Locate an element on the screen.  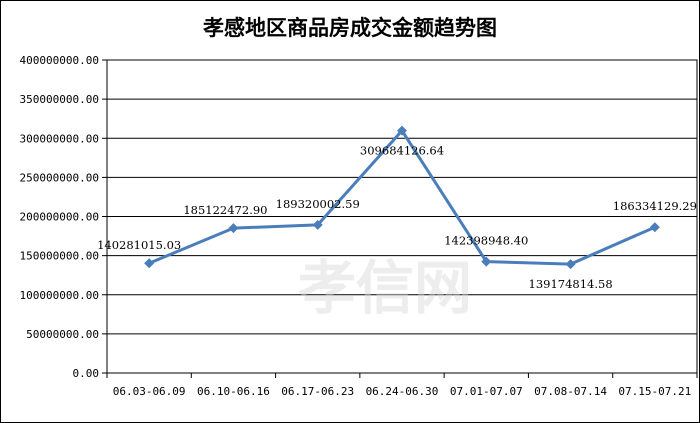
y-tick-label: 350000000.00 is located at coordinates (59, 99).